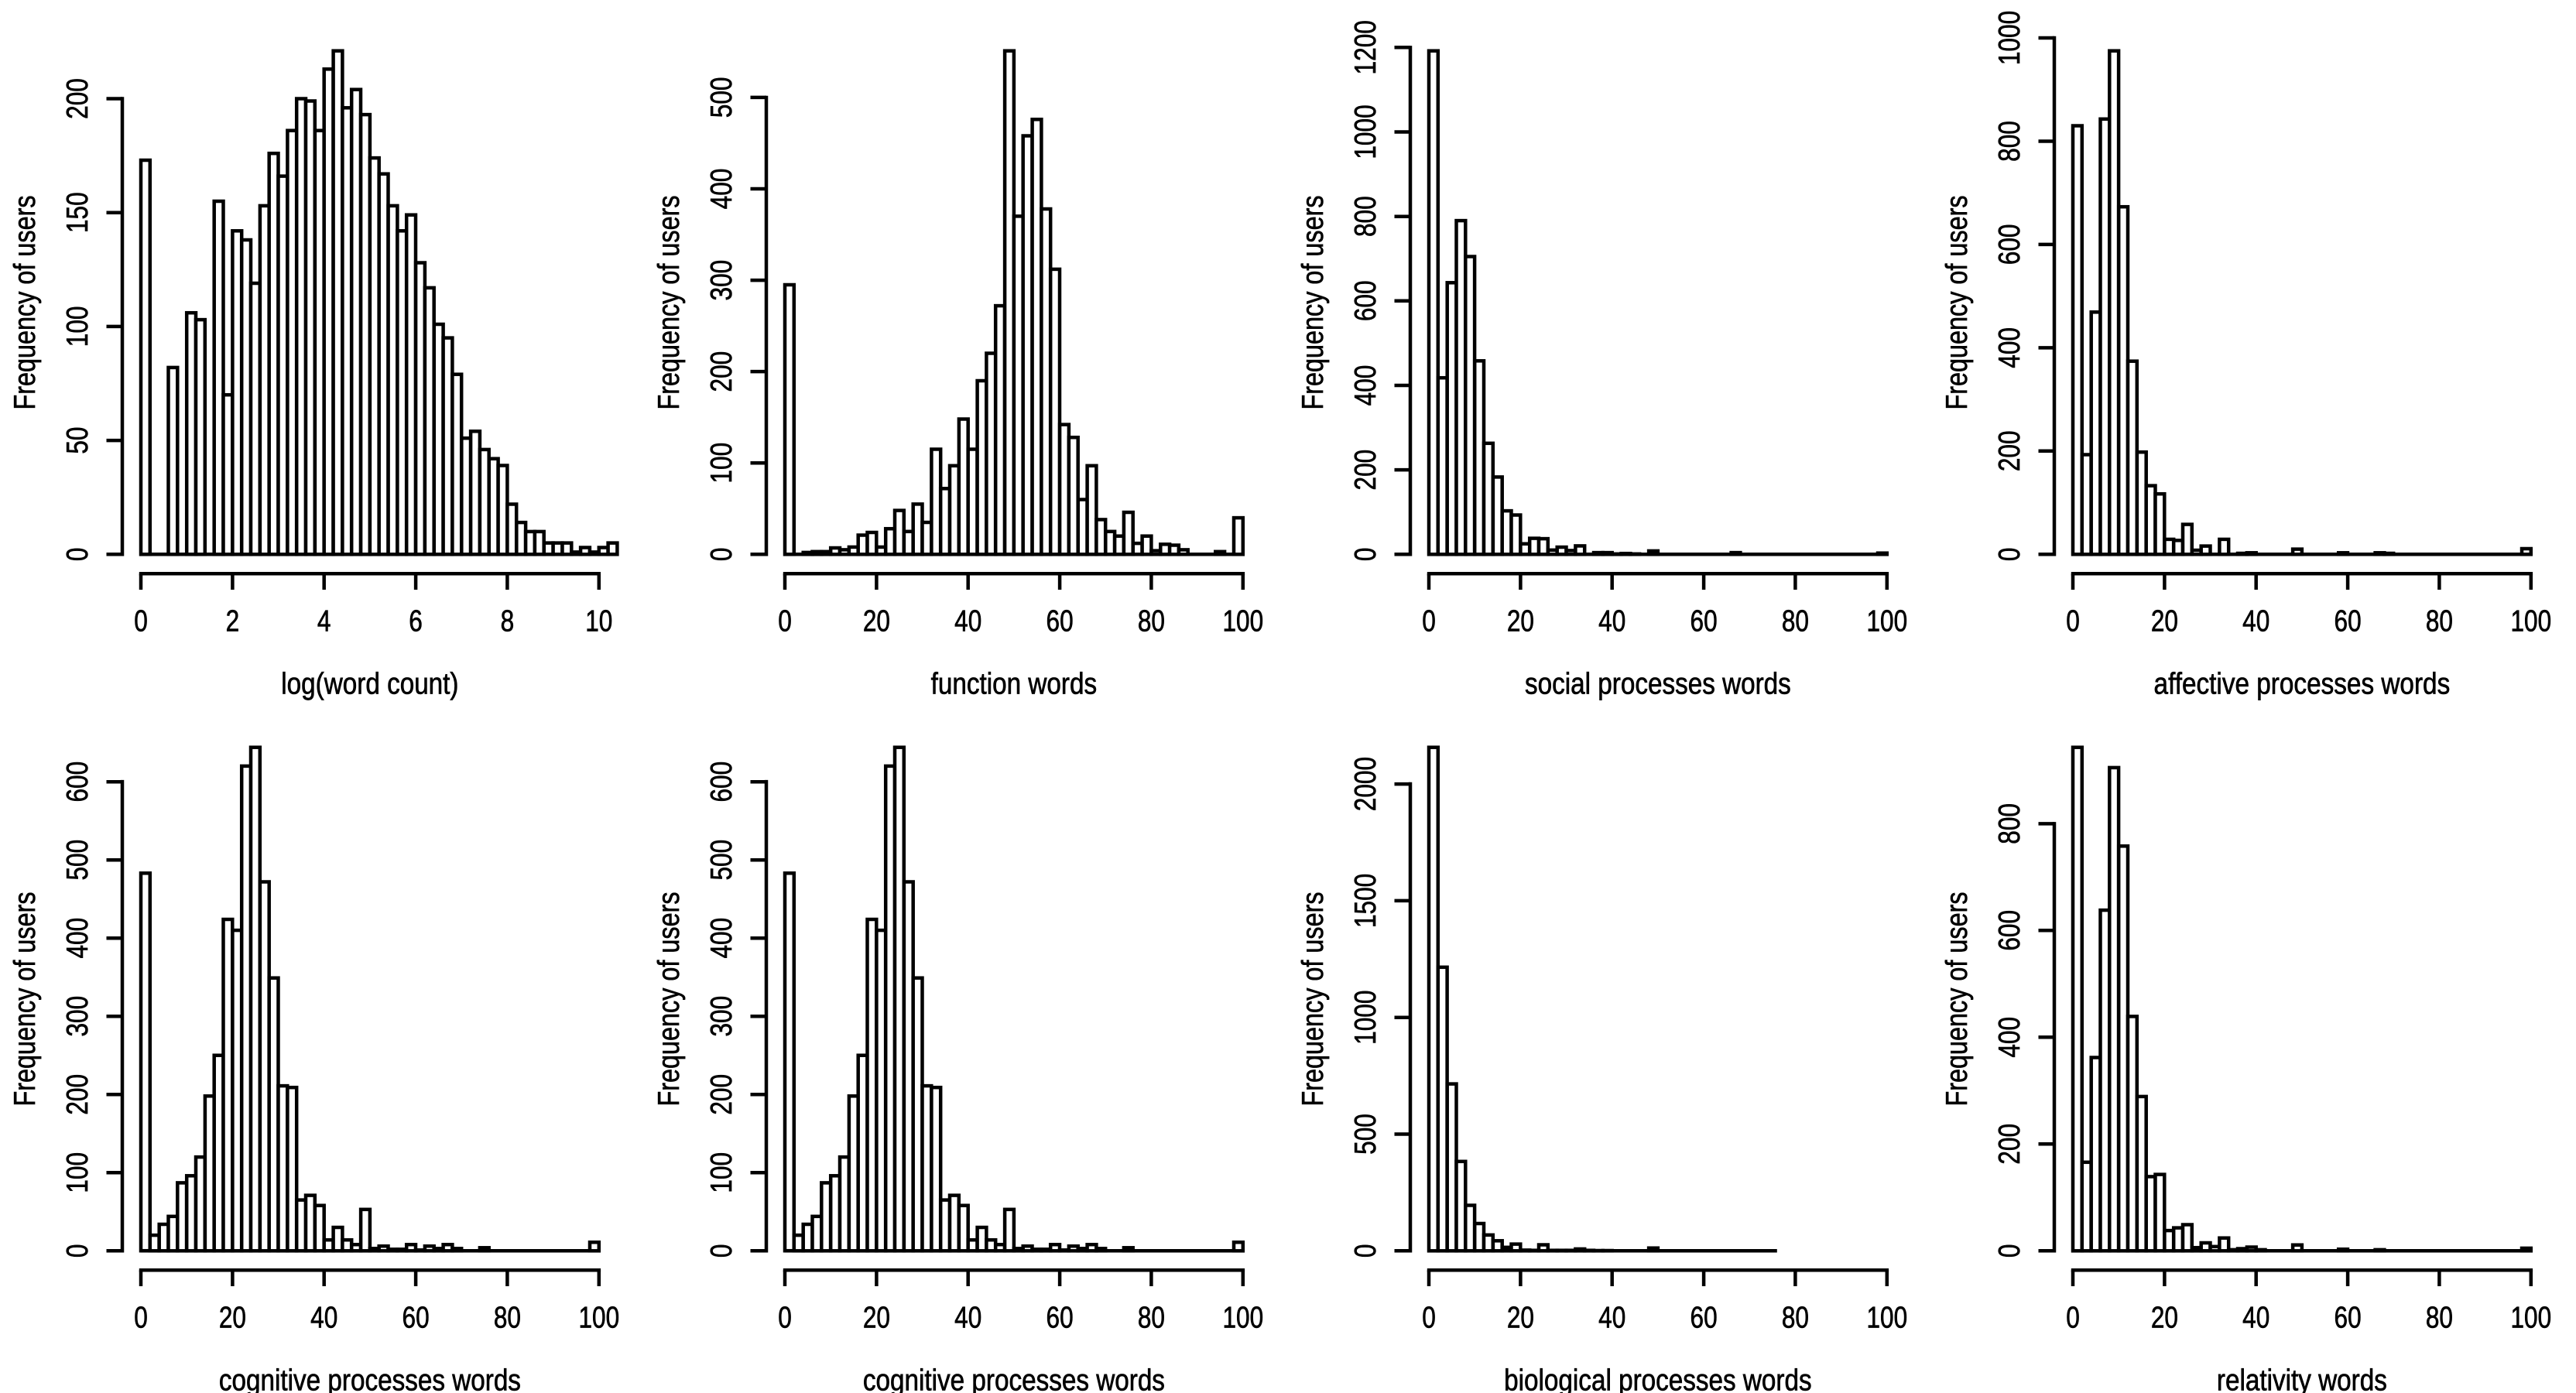  What do you see at coordinates (2302, 1378) in the screenshot?
I see `svg-text: relativity words` at bounding box center [2302, 1378].